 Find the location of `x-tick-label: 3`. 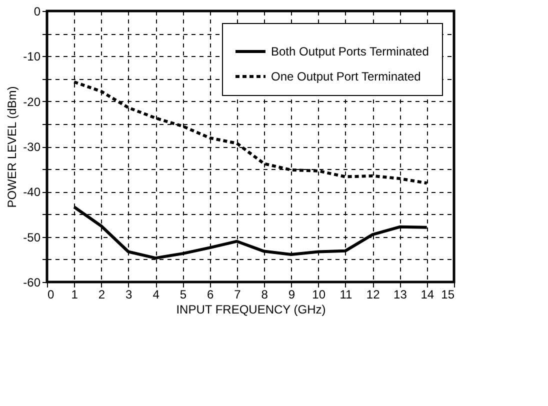

x-tick-label: 3 is located at coordinates (129, 295).